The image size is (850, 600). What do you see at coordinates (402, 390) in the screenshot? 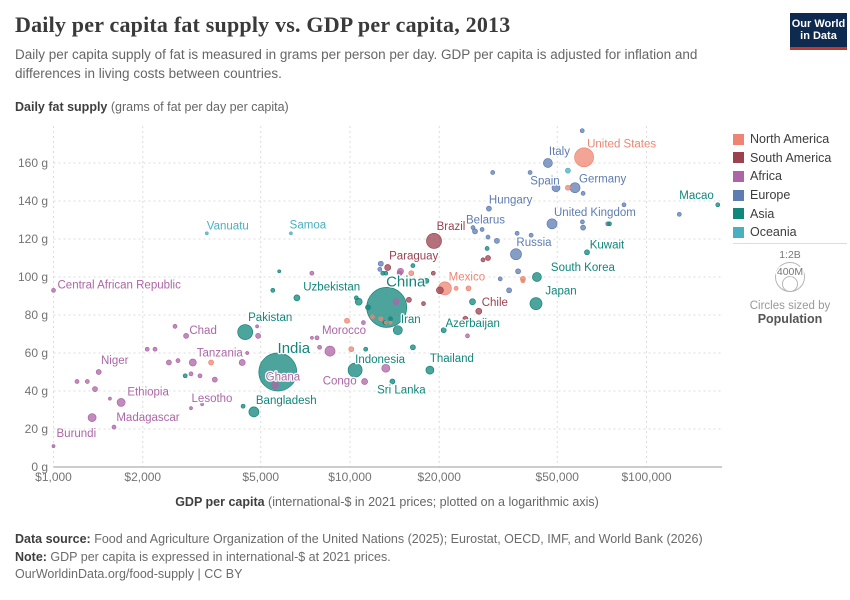
I see `country-label: Sri Lanka` at bounding box center [402, 390].